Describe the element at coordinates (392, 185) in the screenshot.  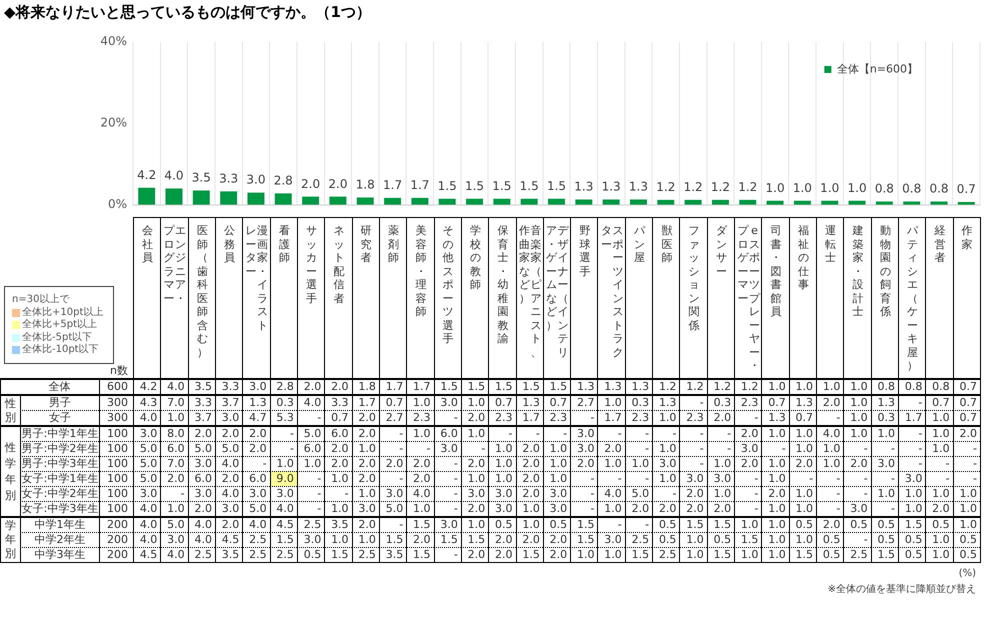
I see `data-label: 1.7` at that location.